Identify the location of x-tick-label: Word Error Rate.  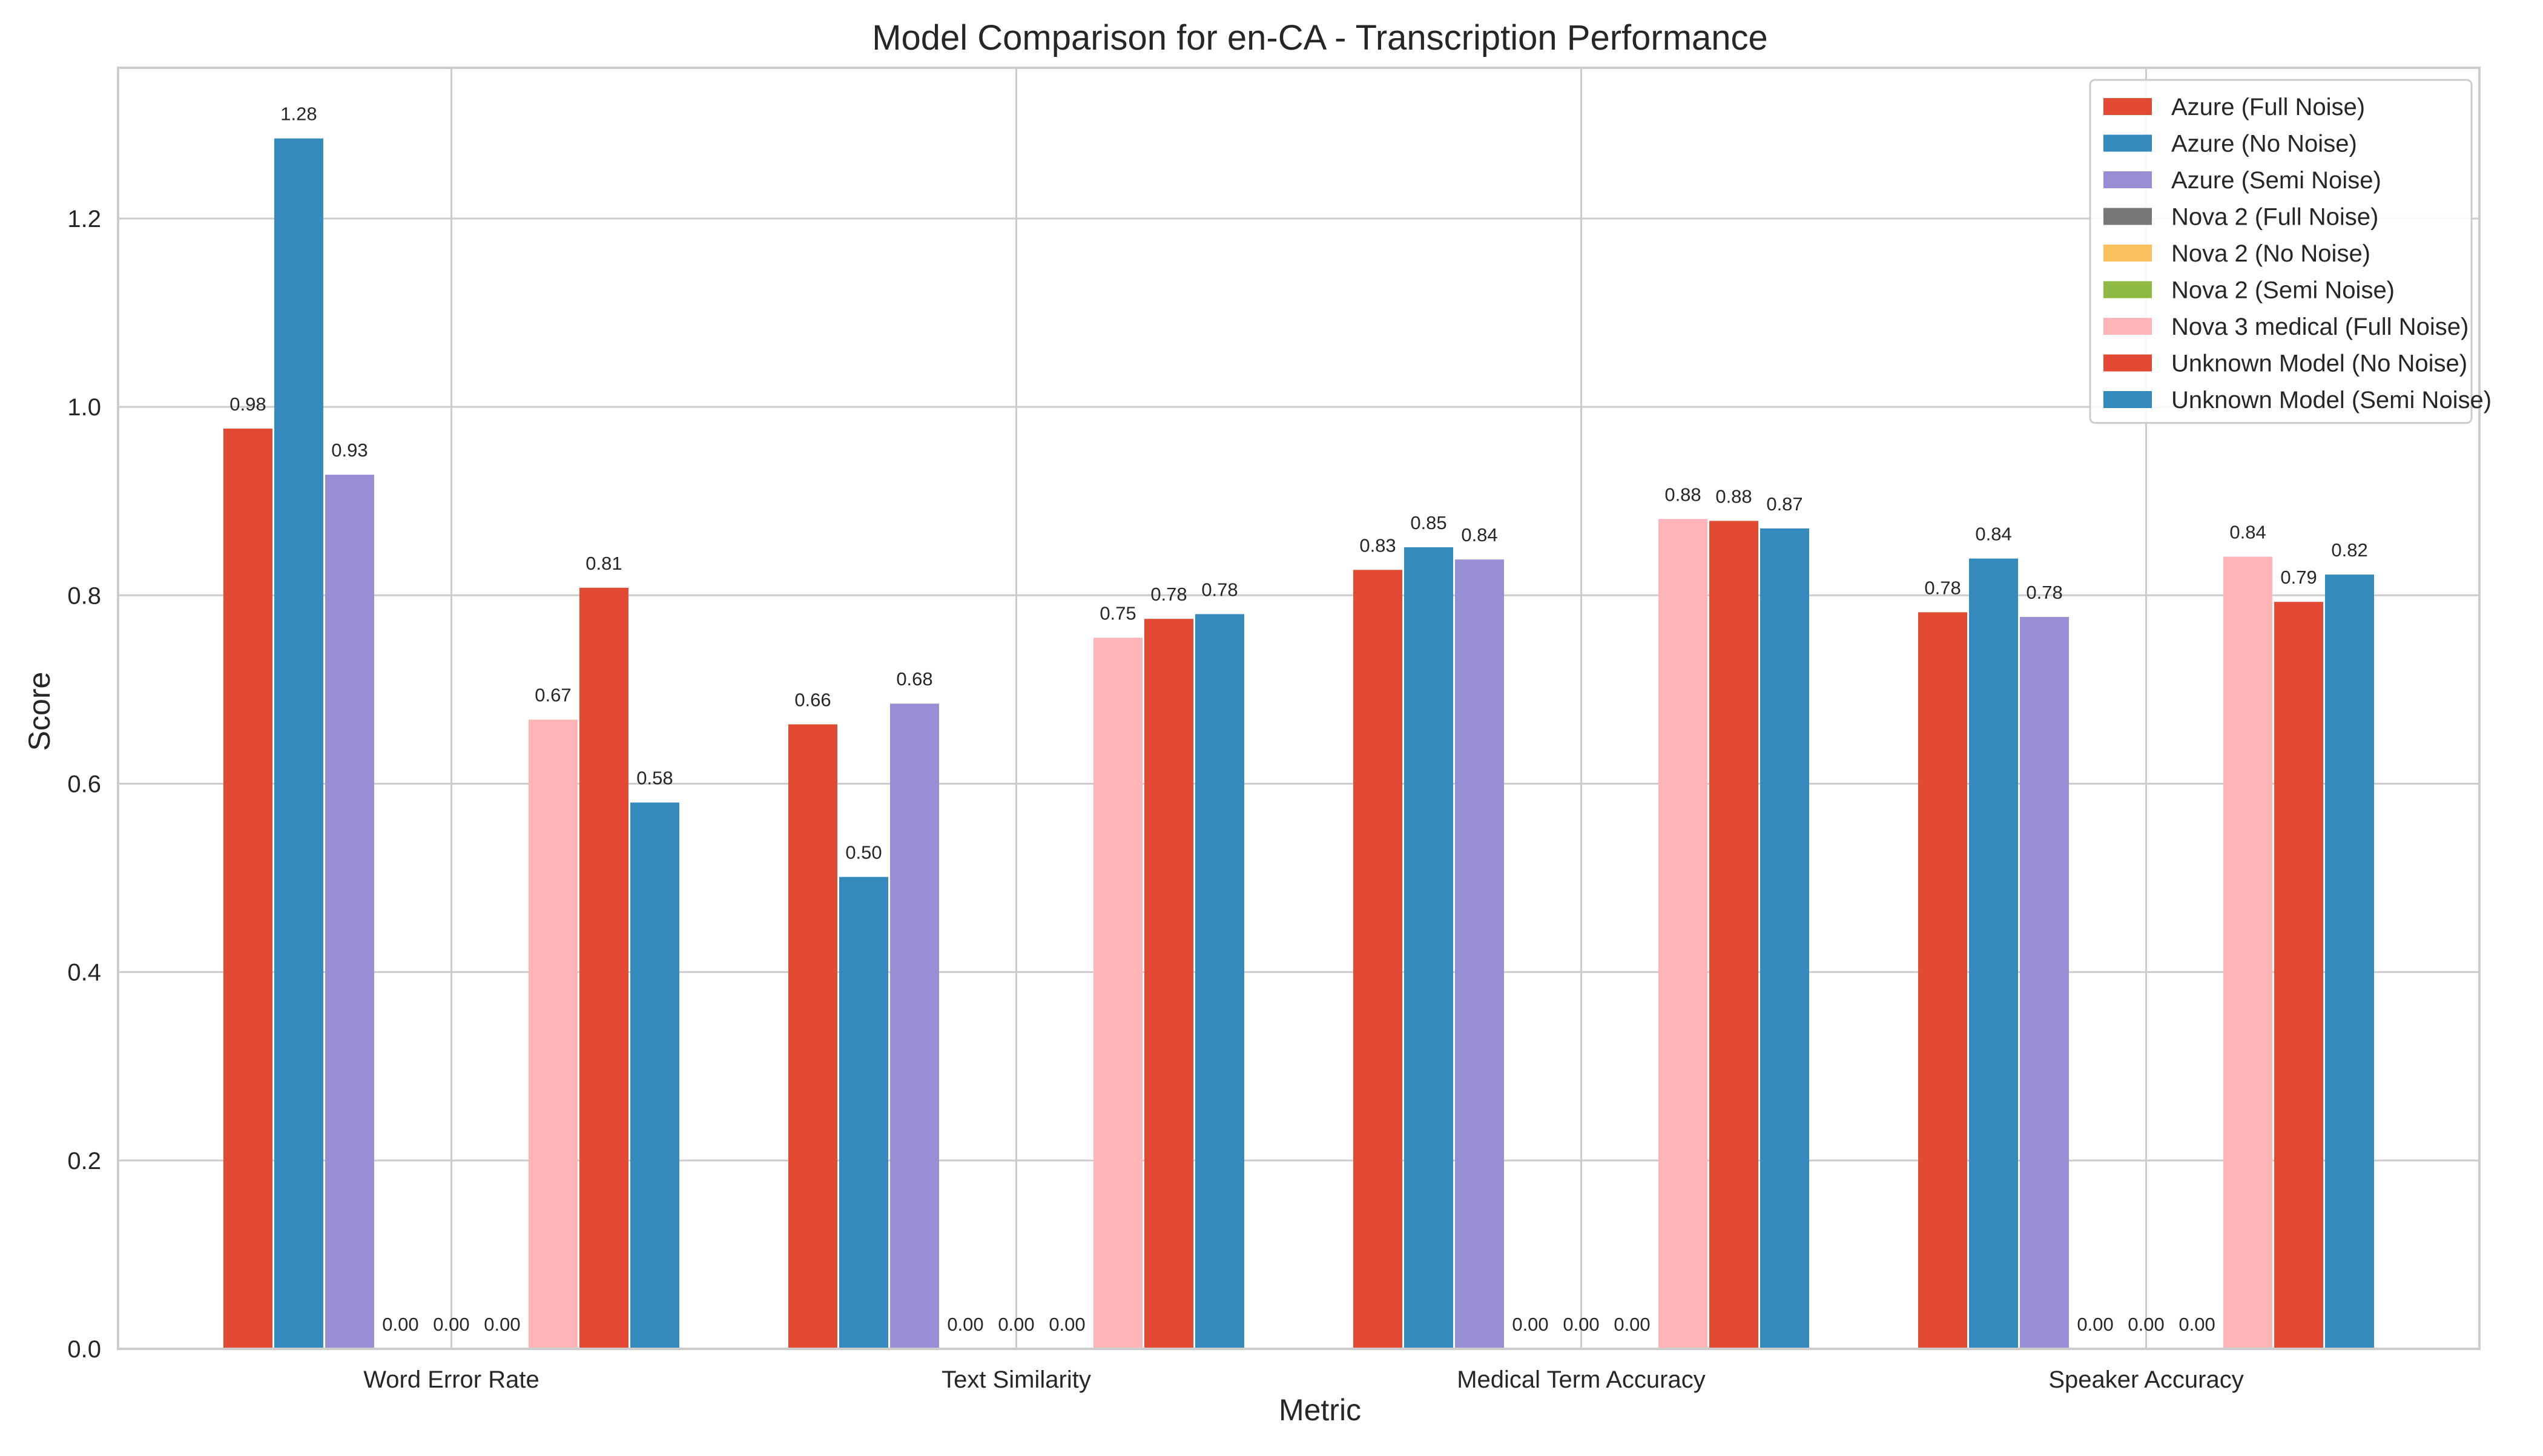
(451, 1379).